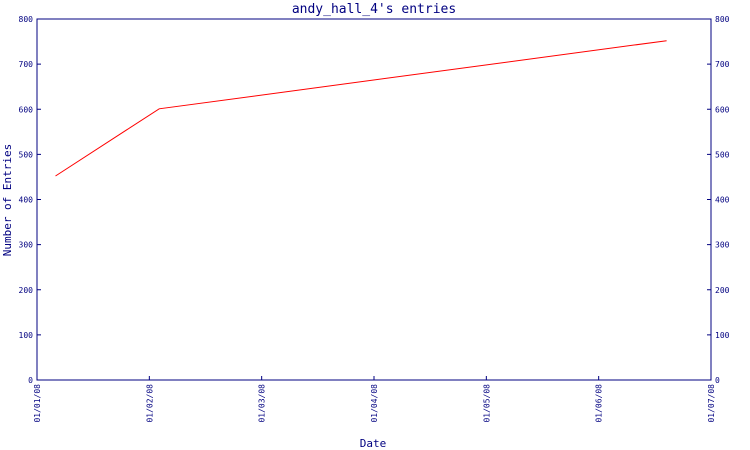 The width and height of the screenshot is (750, 450). I want to click on x-tick-label: 01/06/08, so click(599, 403).